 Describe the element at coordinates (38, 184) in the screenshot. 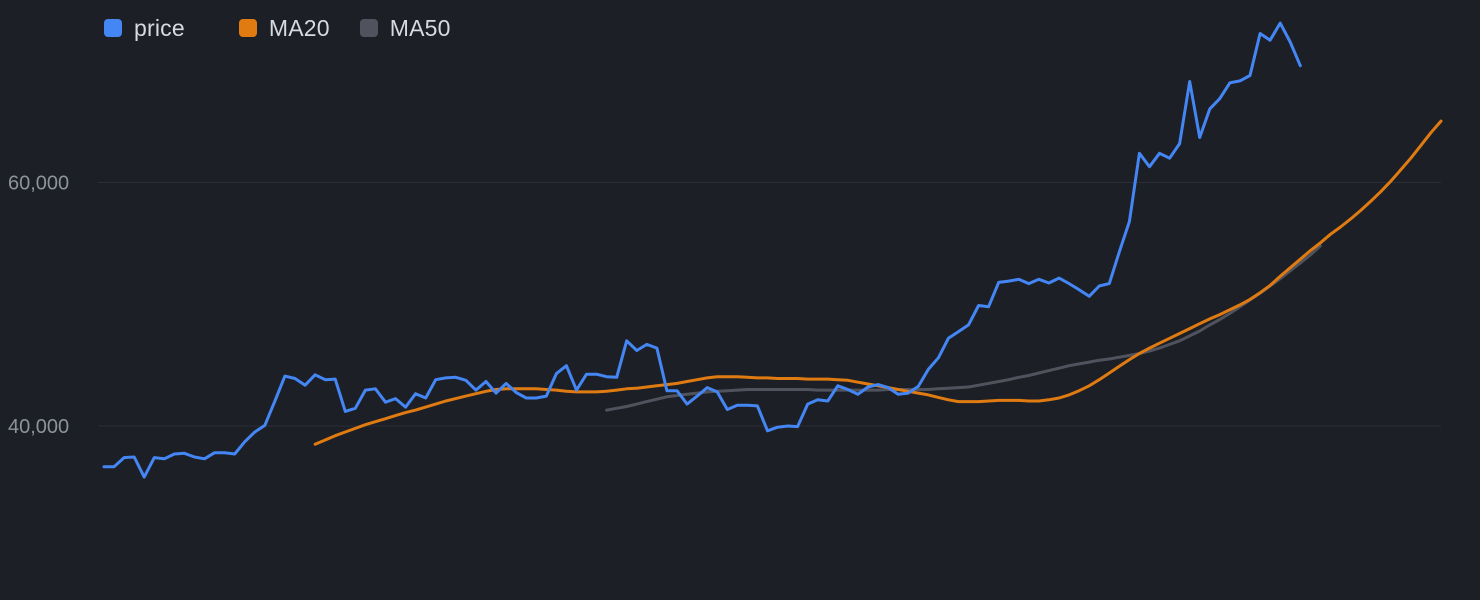

I see `y-tick-label: 60,000` at that location.